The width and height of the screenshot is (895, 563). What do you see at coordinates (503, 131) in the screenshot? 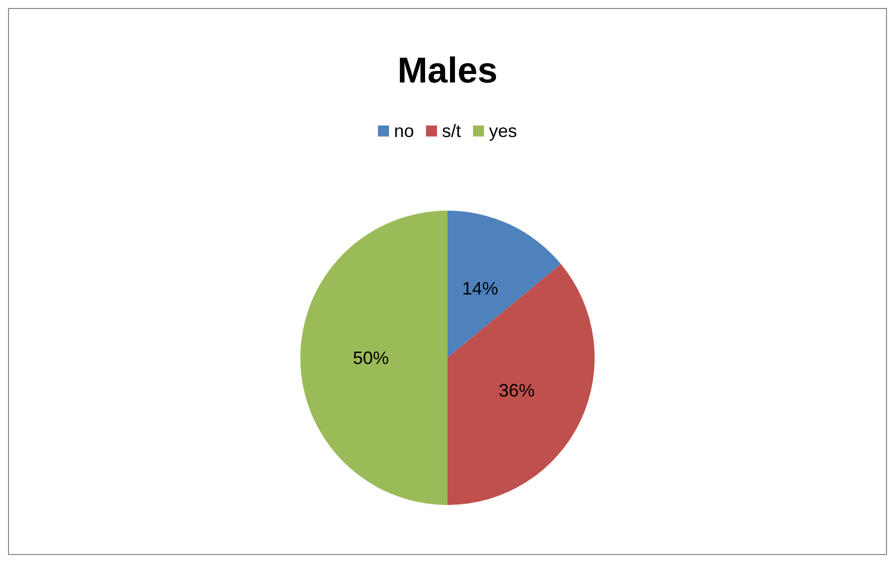
I see `legend-label: yes` at bounding box center [503, 131].